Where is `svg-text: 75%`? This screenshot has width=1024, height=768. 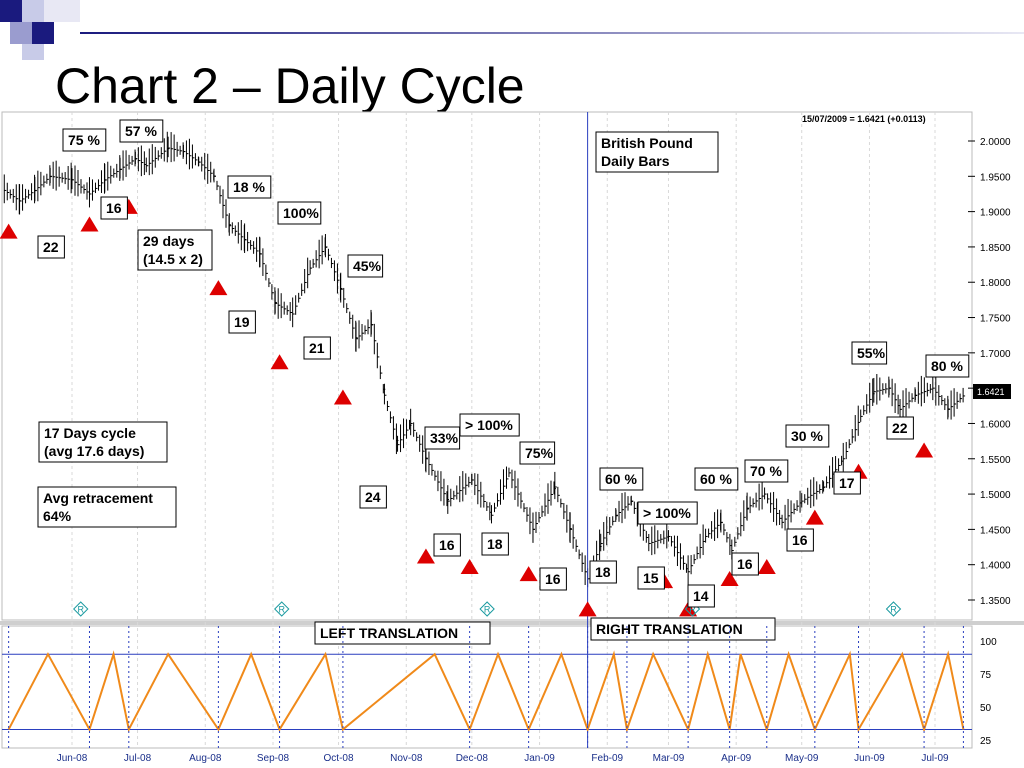
svg-text: 75% is located at coordinates (539, 453).